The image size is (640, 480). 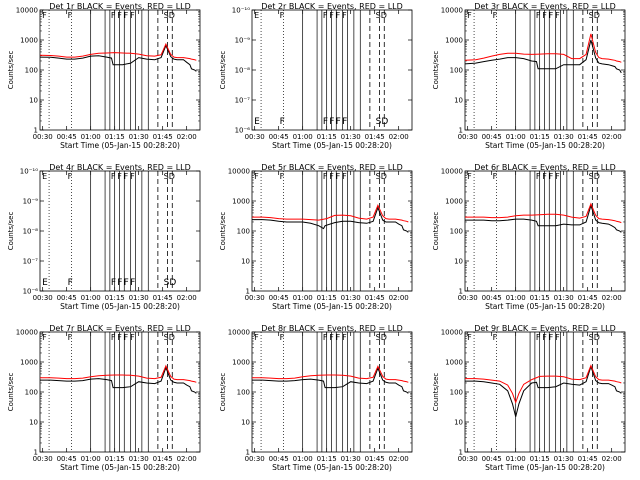 What do you see at coordinates (545, 328) in the screenshot?
I see `panel-title: Det 9r BLACK = Events, RED = LLD` at bounding box center [545, 328].